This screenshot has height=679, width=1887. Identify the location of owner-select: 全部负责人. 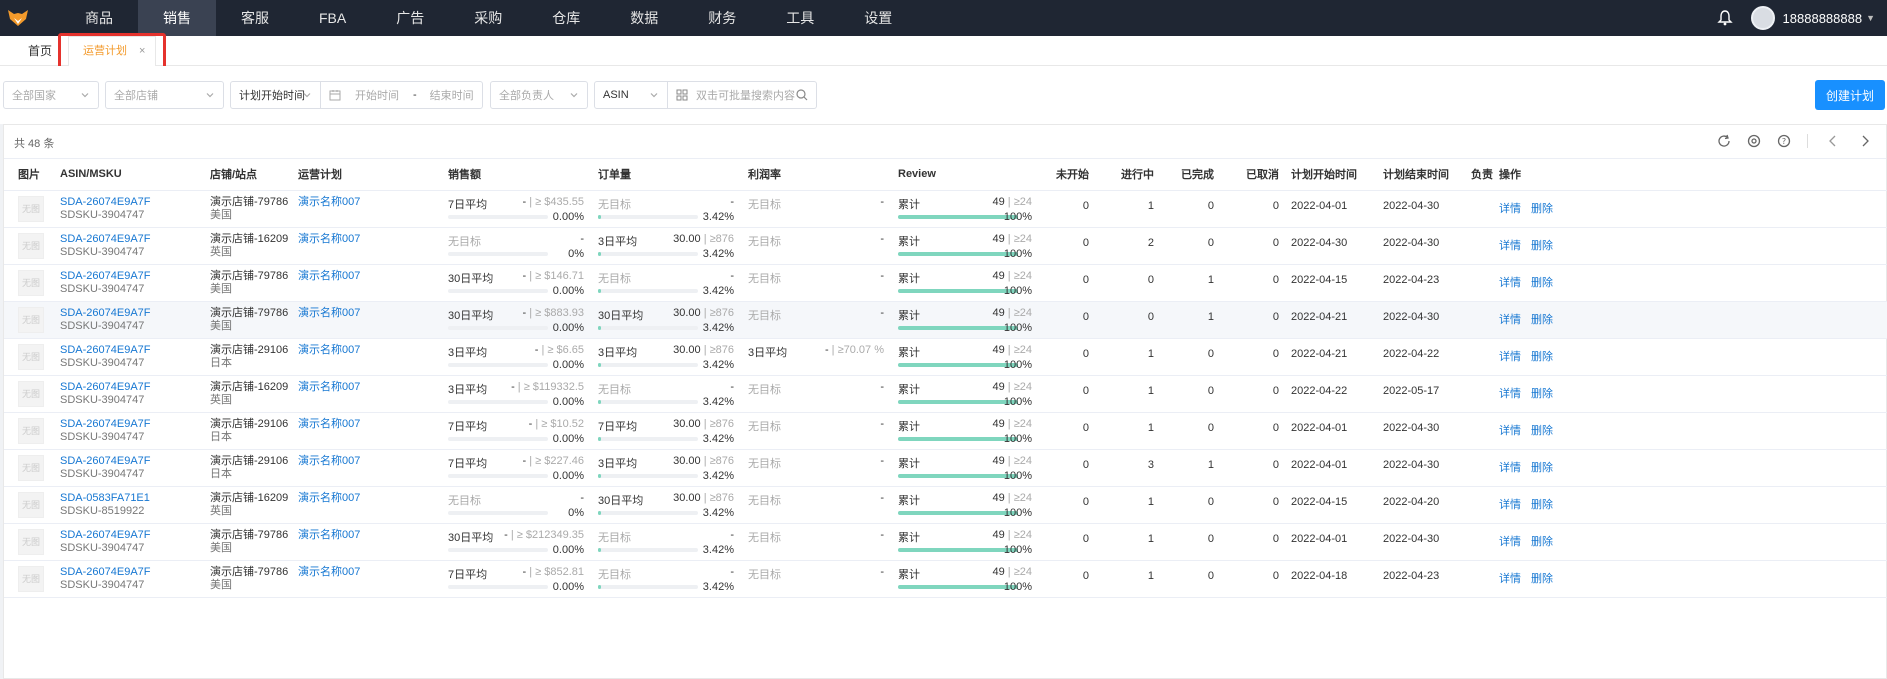
(539, 95).